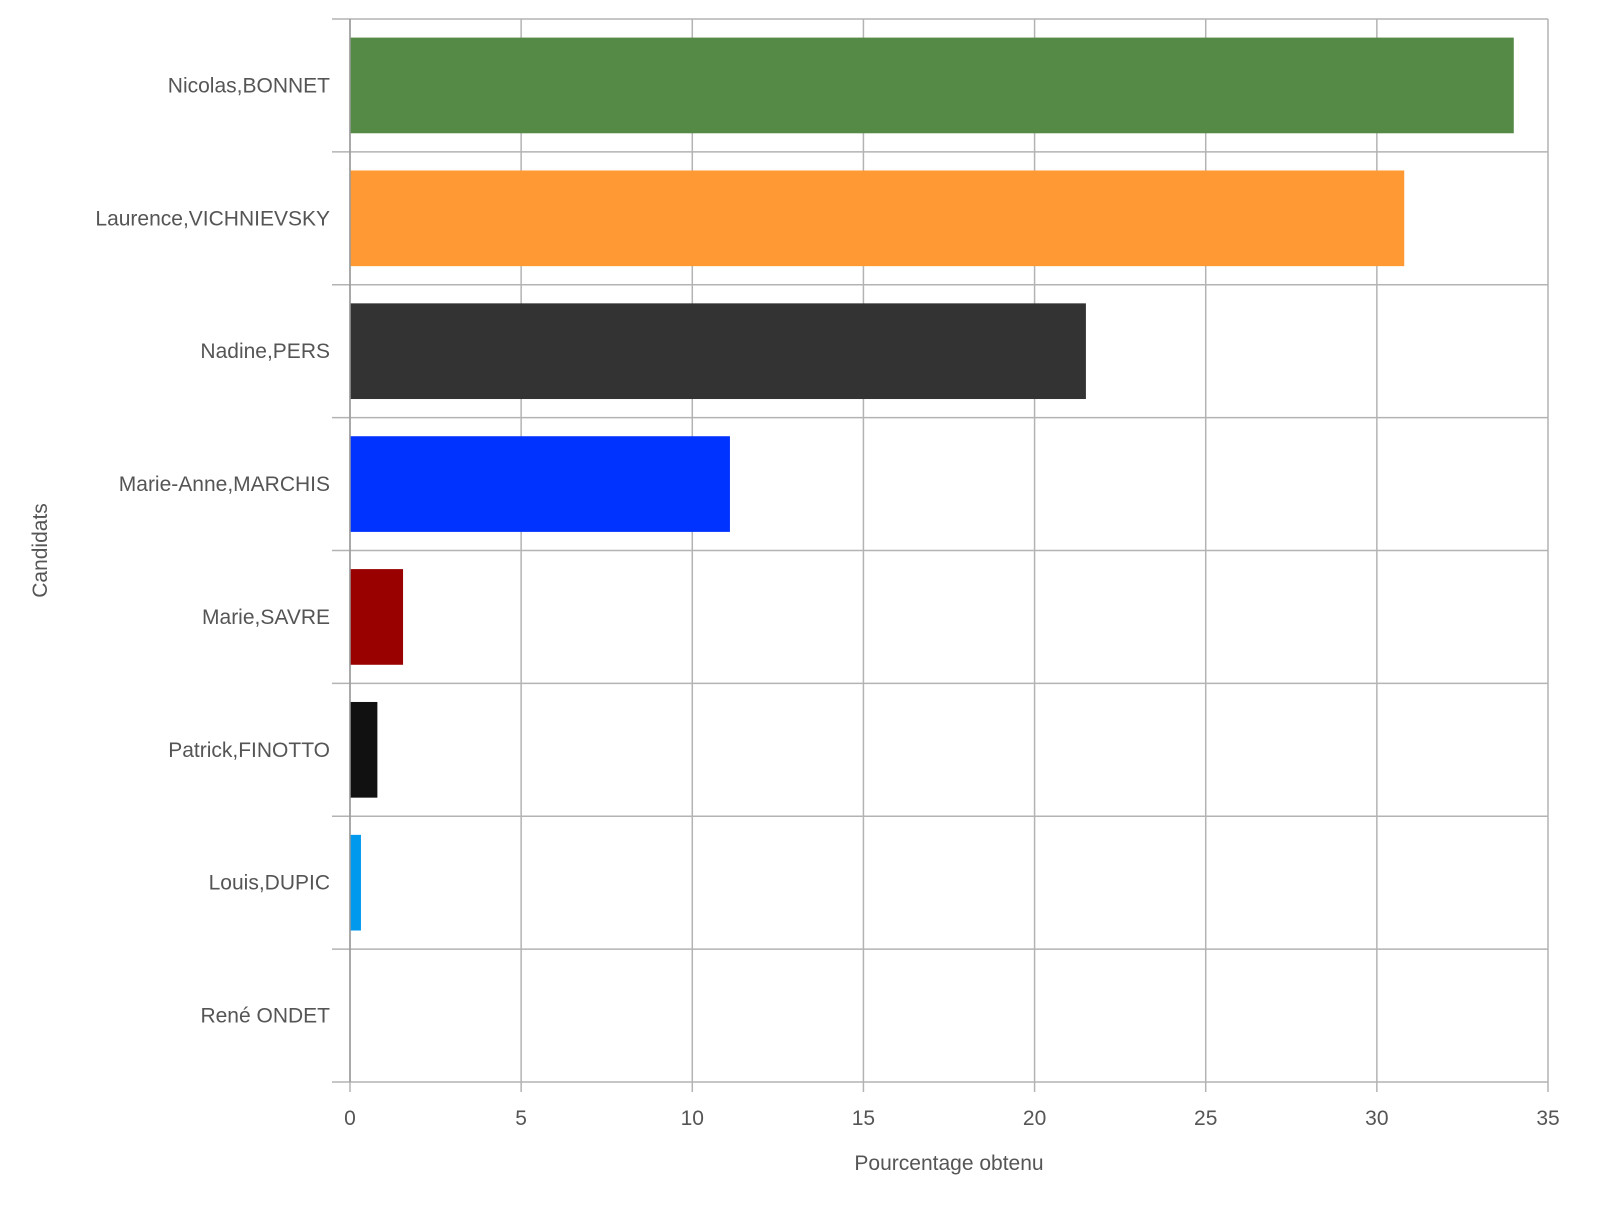 The height and width of the screenshot is (1230, 1600). I want to click on x-tick-label: 15, so click(863, 1118).